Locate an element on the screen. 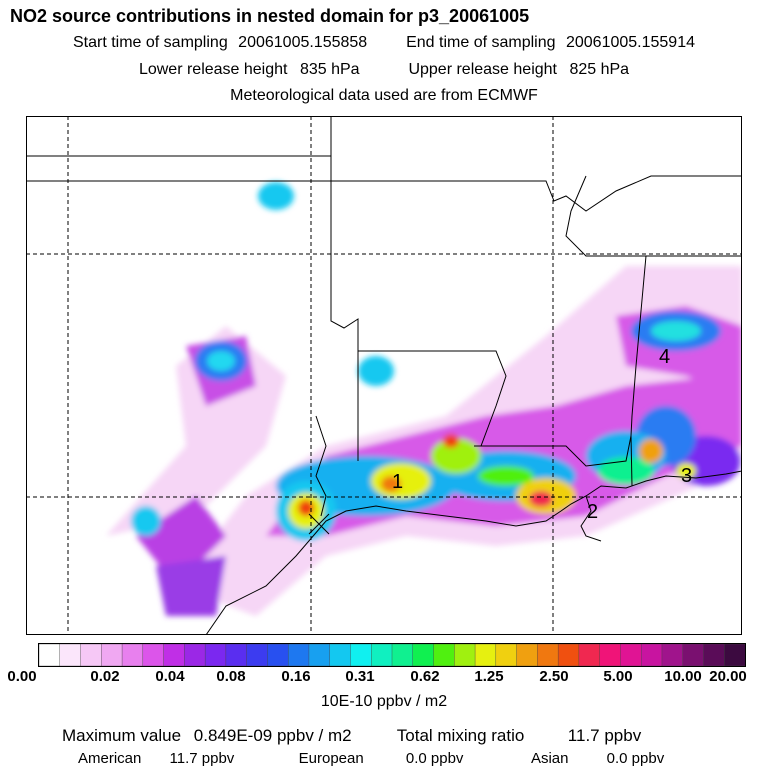 The width and height of the screenshot is (768, 768). upper-height-label: Upper release height is located at coordinates (482, 69).